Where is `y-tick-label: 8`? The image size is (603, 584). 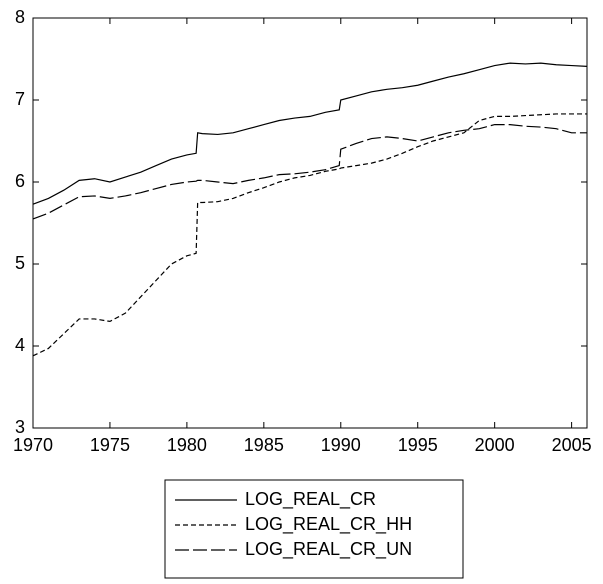
y-tick-label: 8 is located at coordinates (20, 17).